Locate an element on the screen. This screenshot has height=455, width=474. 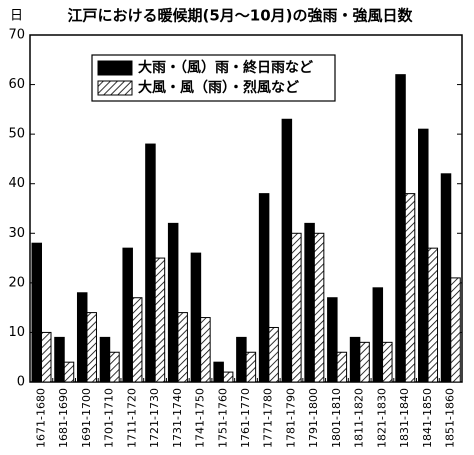
x-tick-label: 1711-1720 is located at coordinates (131, 418).